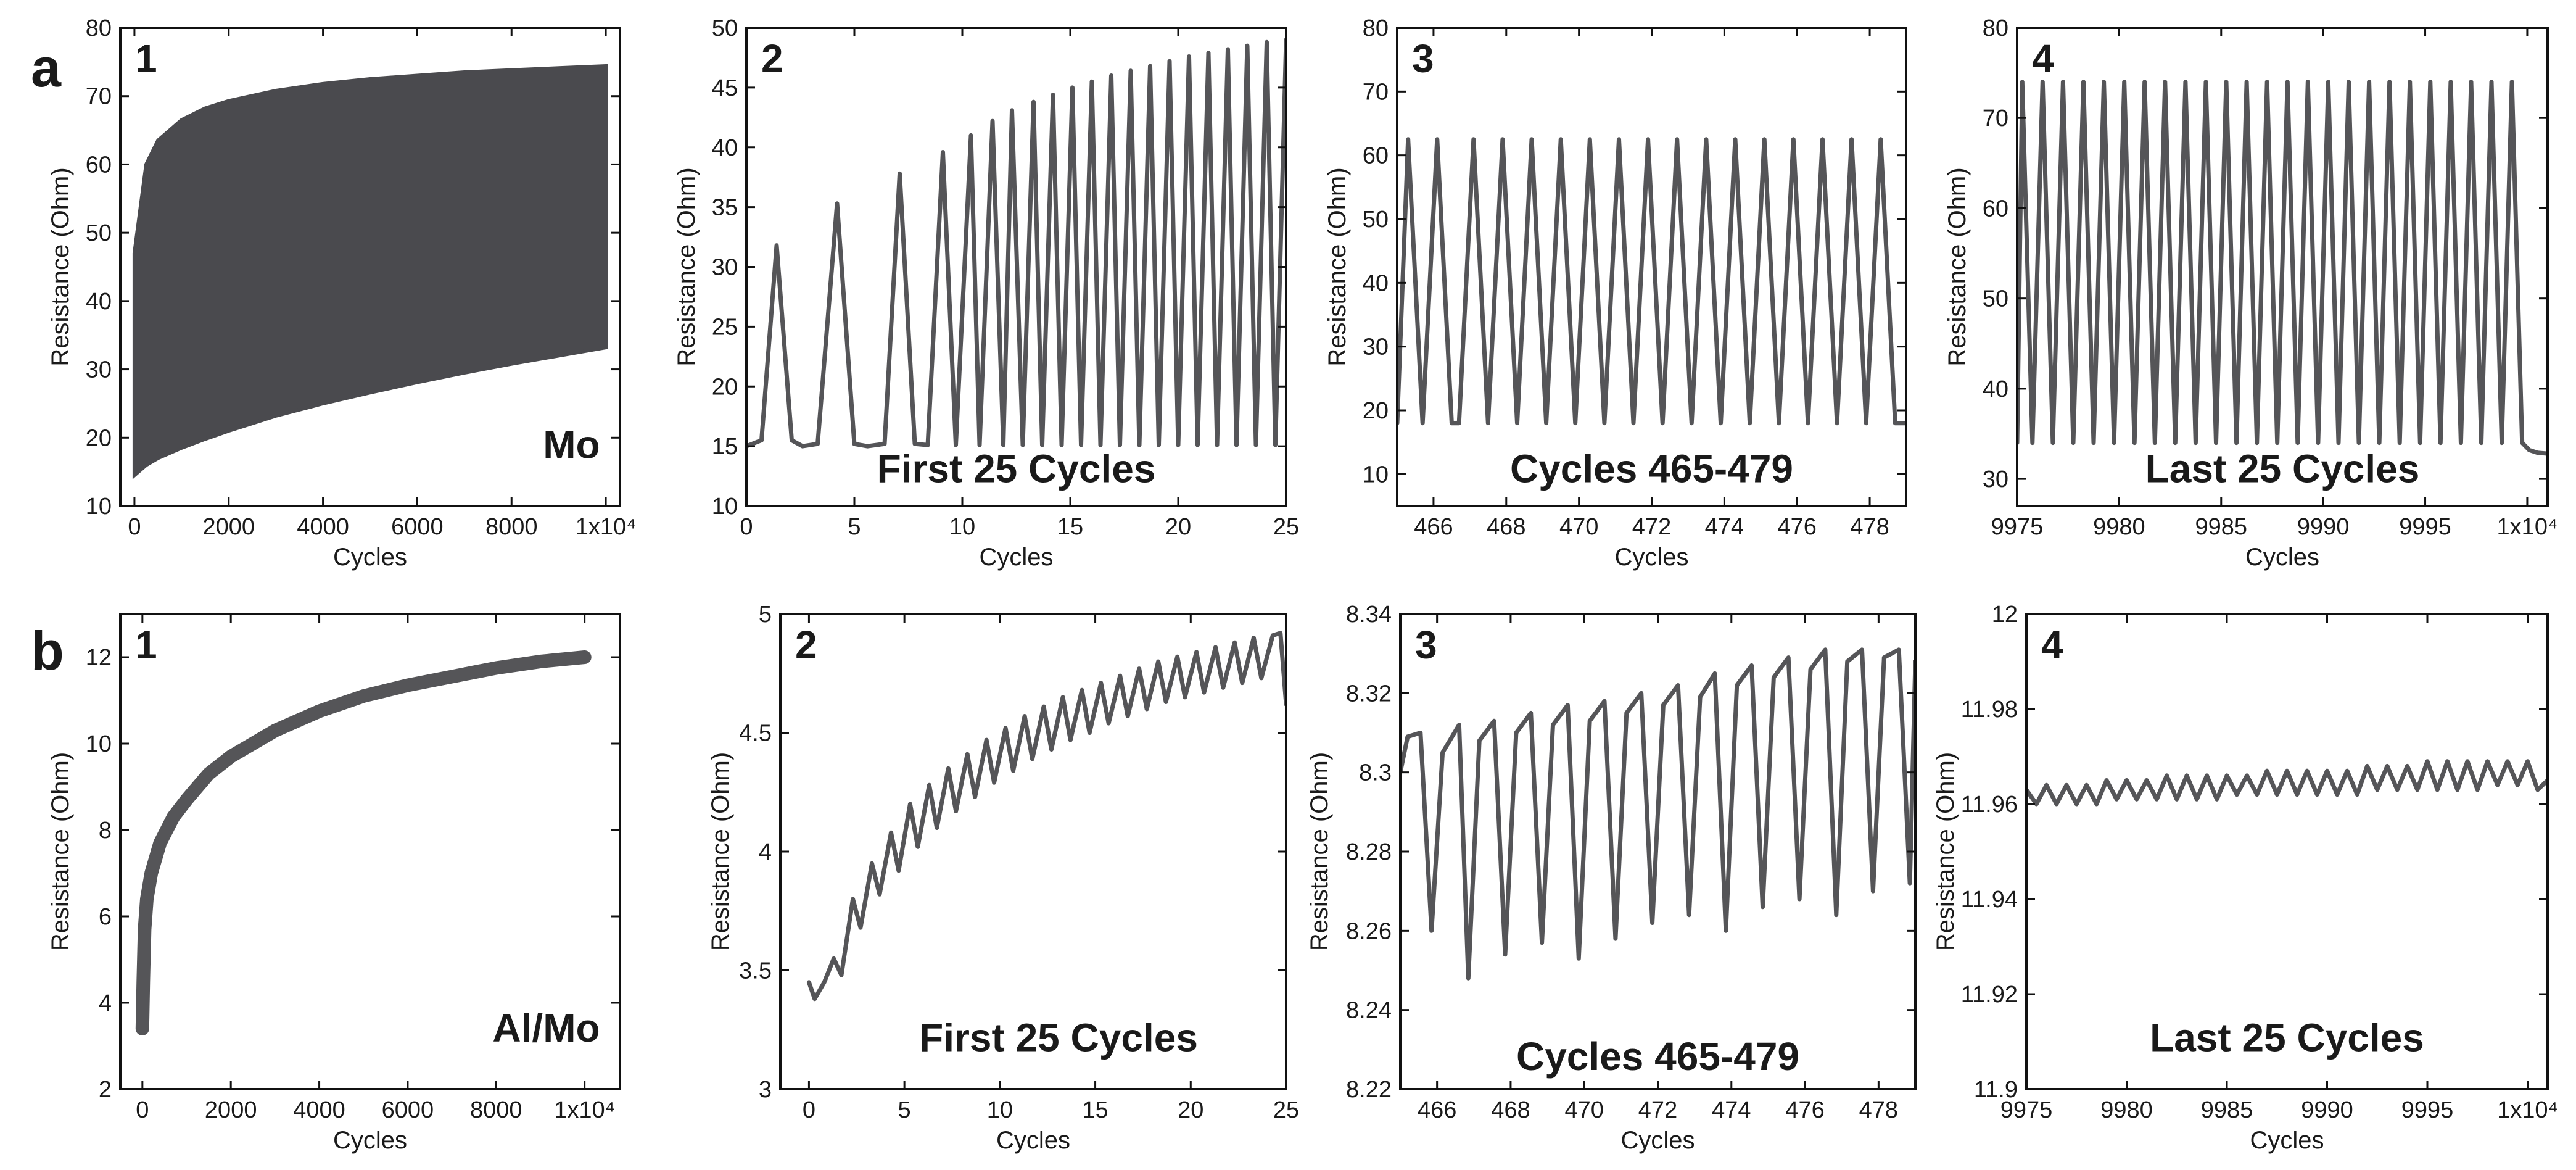  I want to click on panel-a2-x-tick-label: 0, so click(746, 527).